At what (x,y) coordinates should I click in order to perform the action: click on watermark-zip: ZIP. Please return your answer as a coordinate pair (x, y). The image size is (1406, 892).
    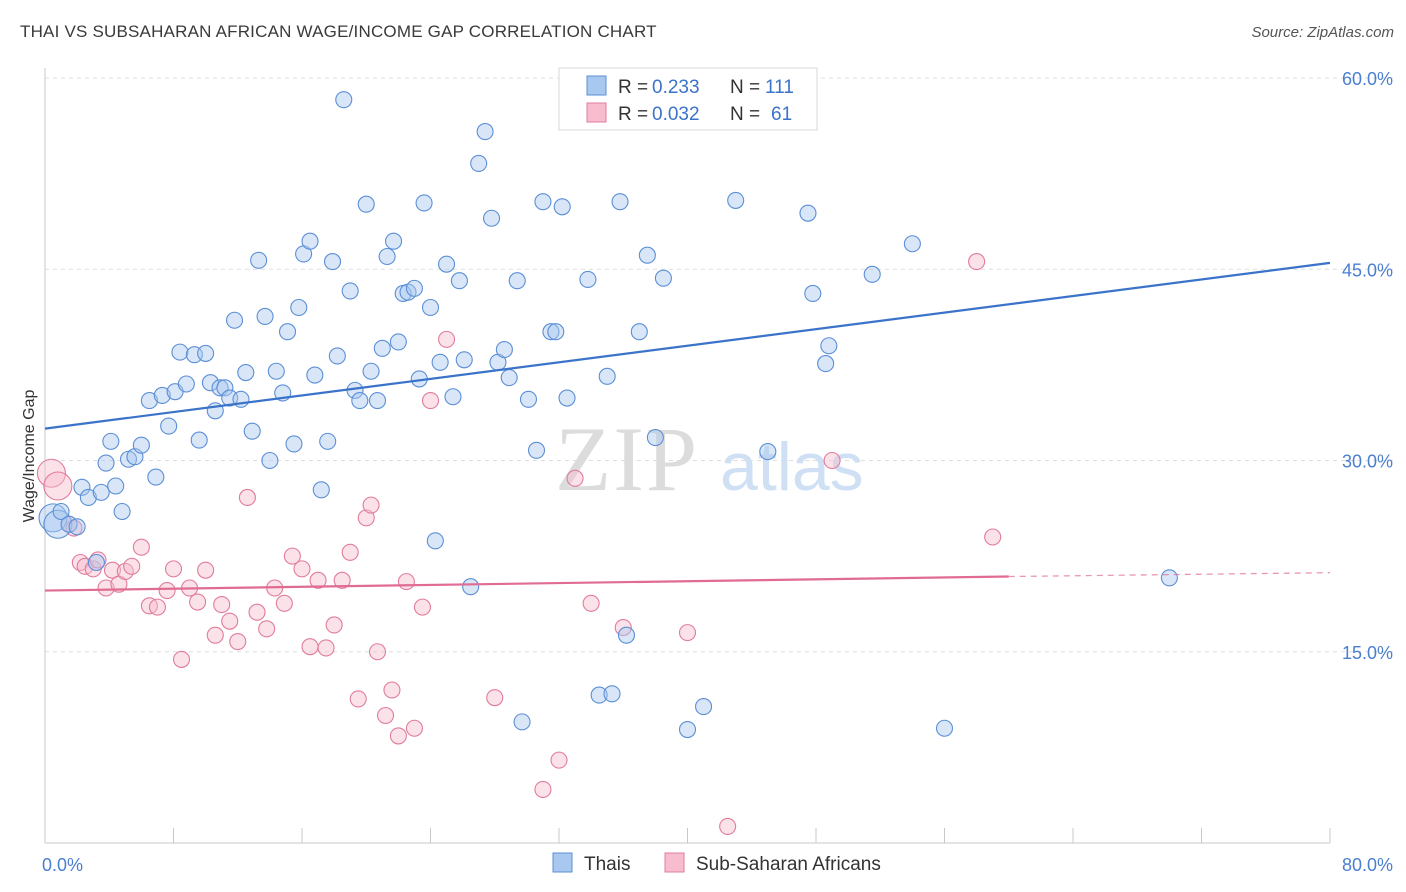
    Looking at the image, I should click on (627, 459).